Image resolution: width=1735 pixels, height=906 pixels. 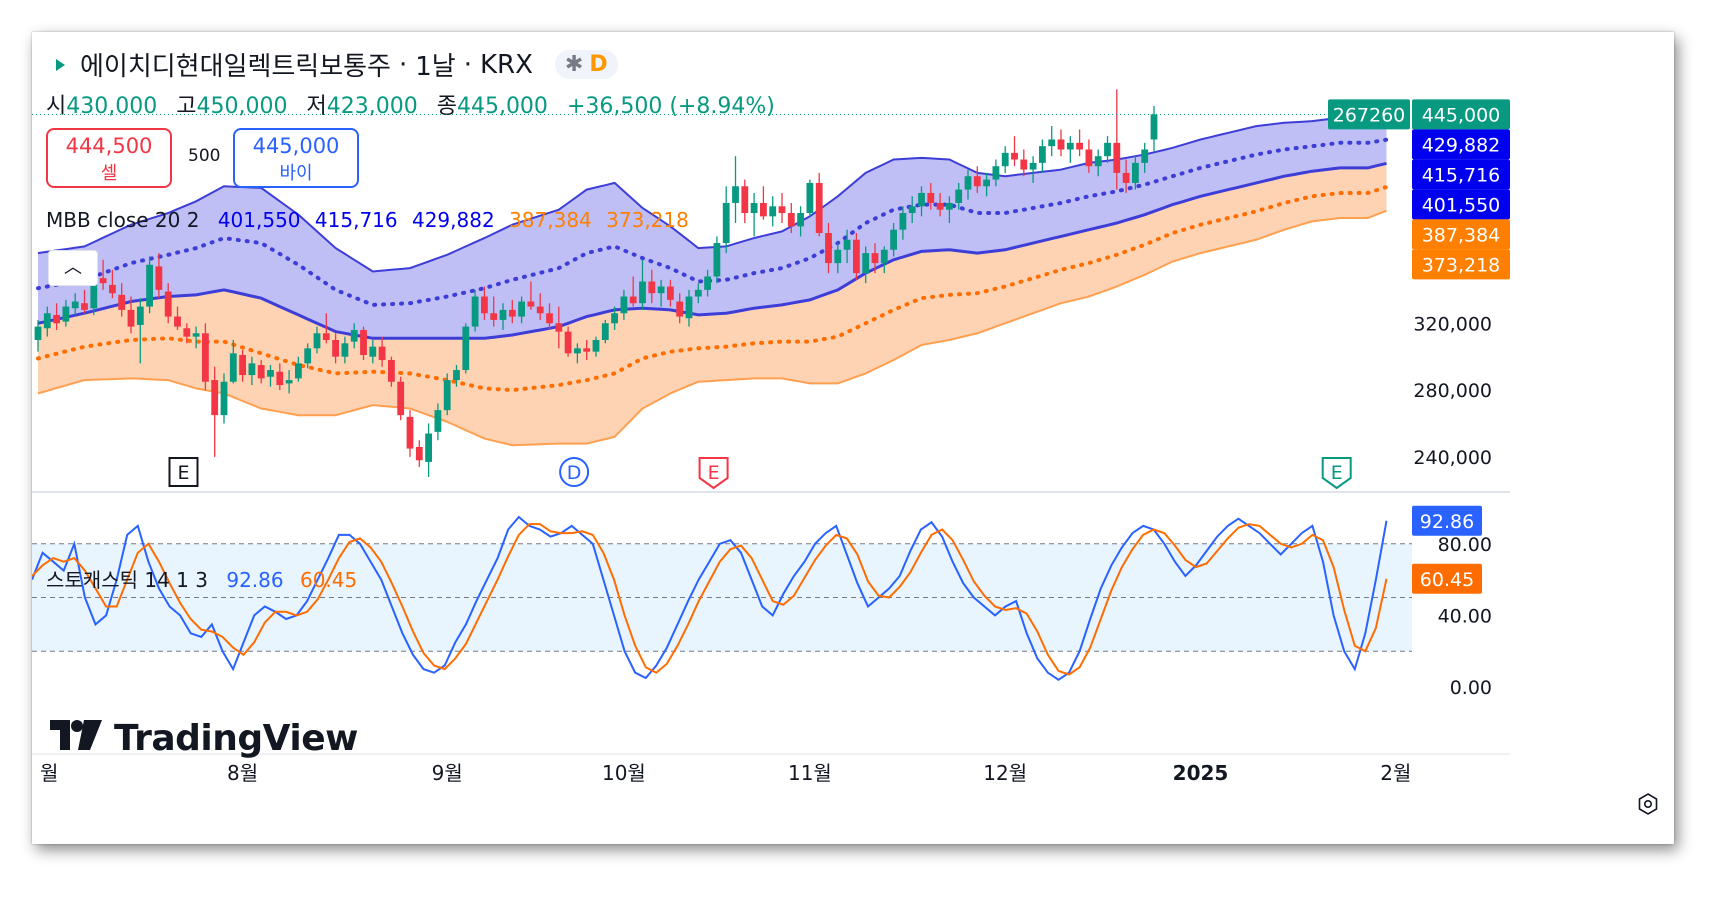 I want to click on time-axis-label: 11월, so click(x=810, y=773).